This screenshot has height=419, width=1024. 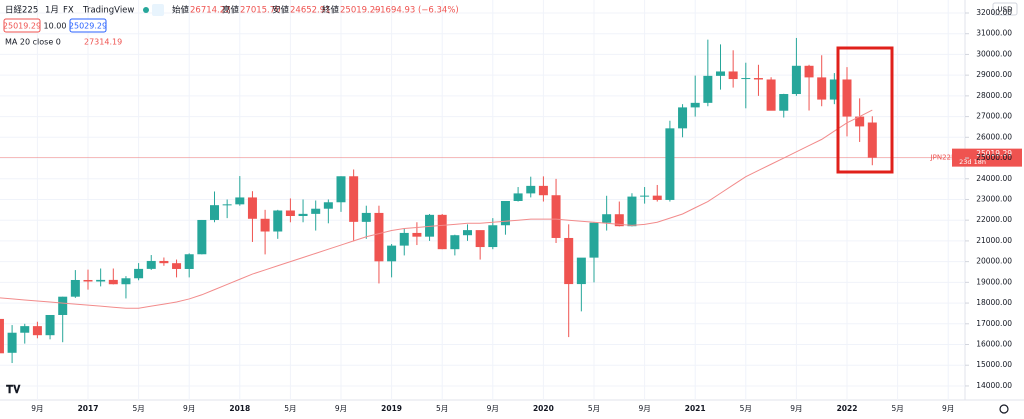 I want to click on status-icon, so click(x=158, y=10).